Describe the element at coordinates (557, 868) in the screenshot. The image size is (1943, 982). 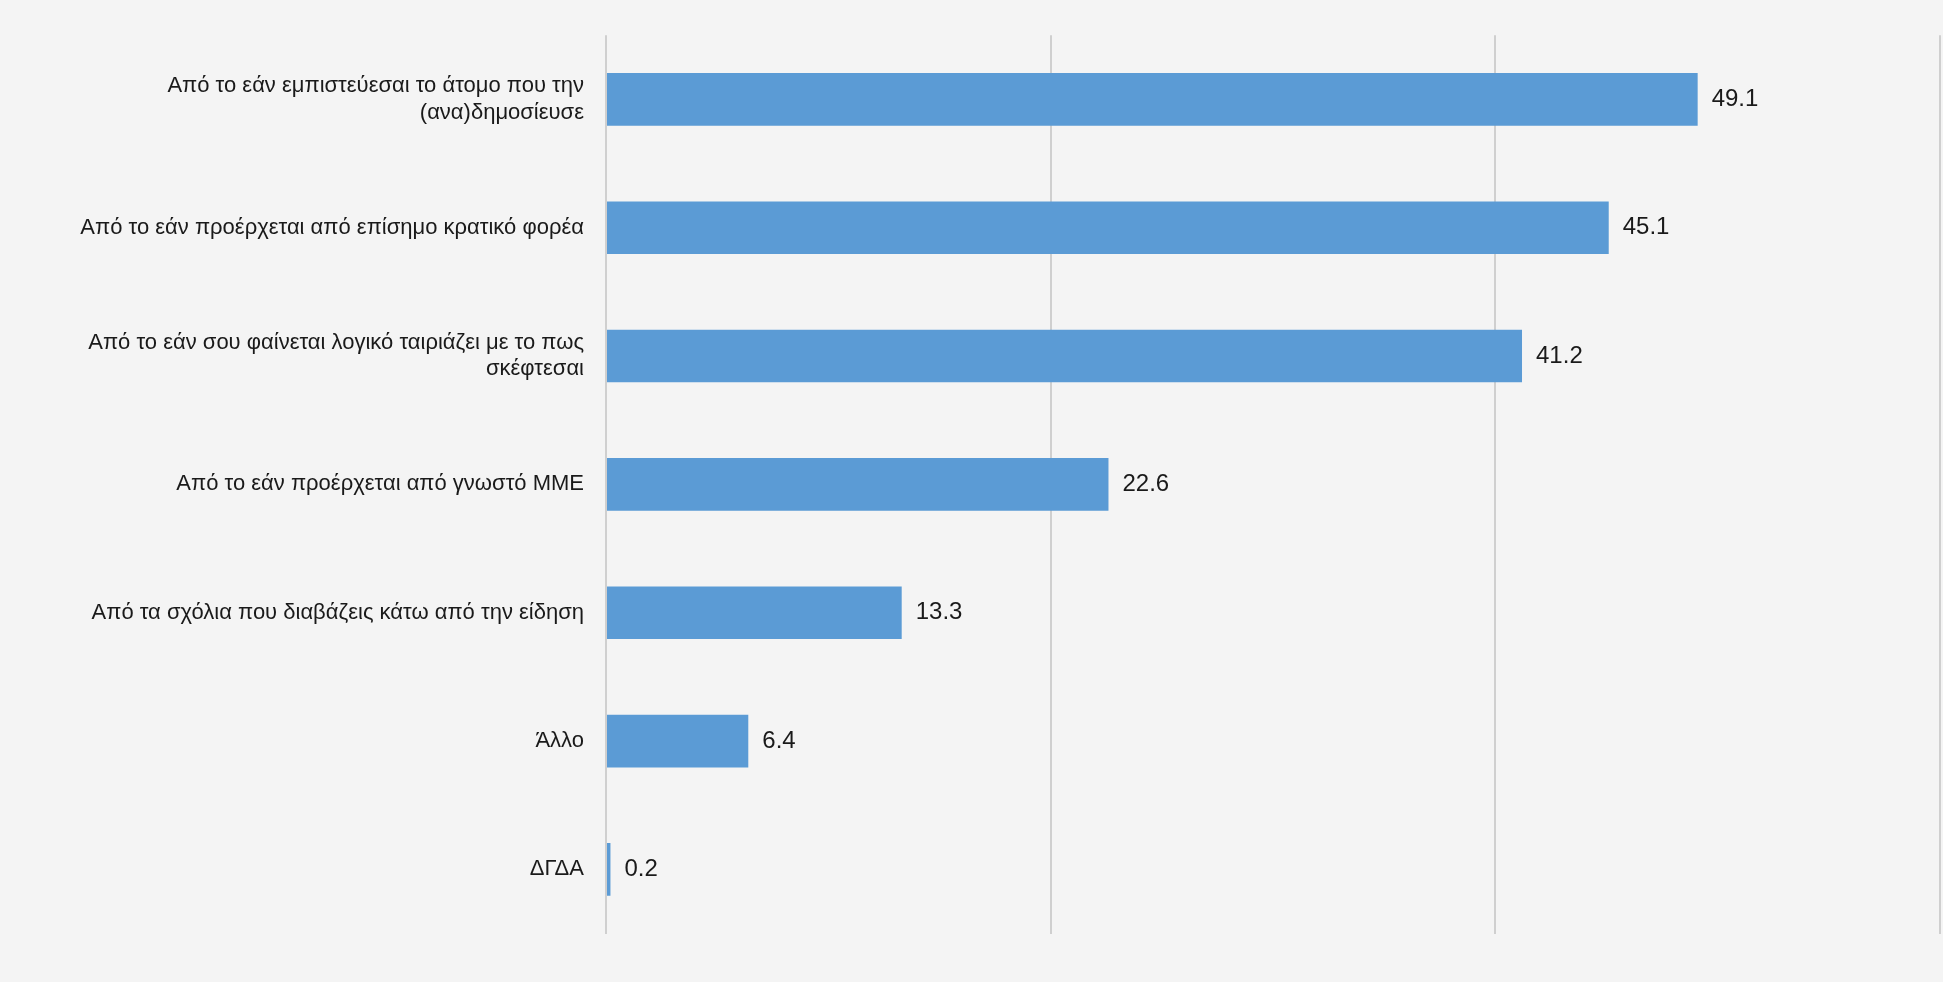
I see `y-tick-label: ΔΓΔΑ` at that location.